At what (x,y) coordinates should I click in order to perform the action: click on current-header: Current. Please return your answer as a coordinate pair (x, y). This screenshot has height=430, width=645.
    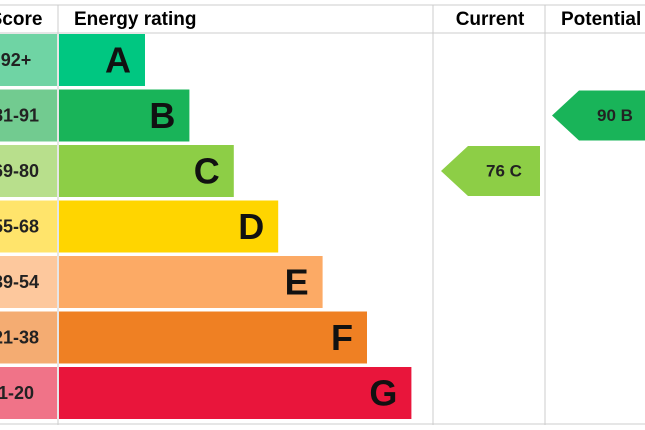
    Looking at the image, I should click on (490, 19).